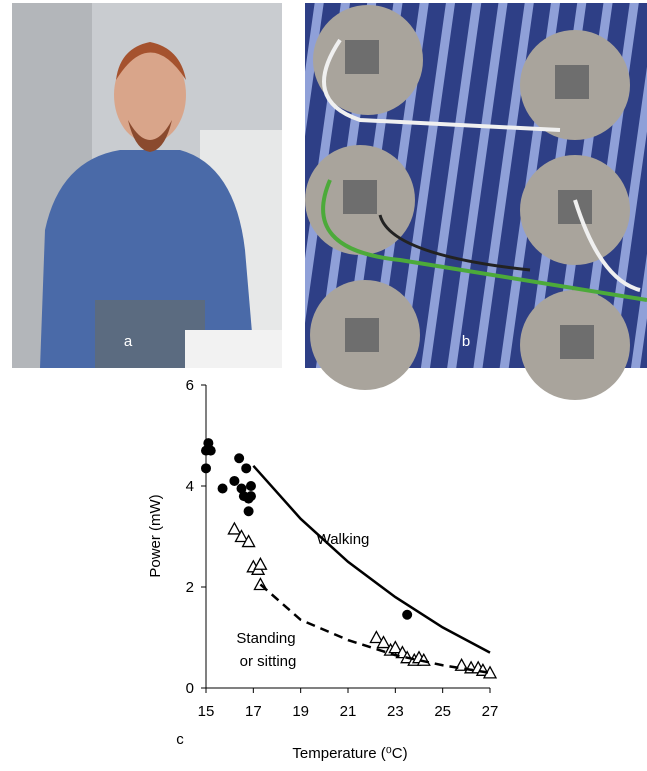 The image size is (647, 771). Describe the element at coordinates (466, 341) in the screenshot. I see `panel-label: b` at that location.